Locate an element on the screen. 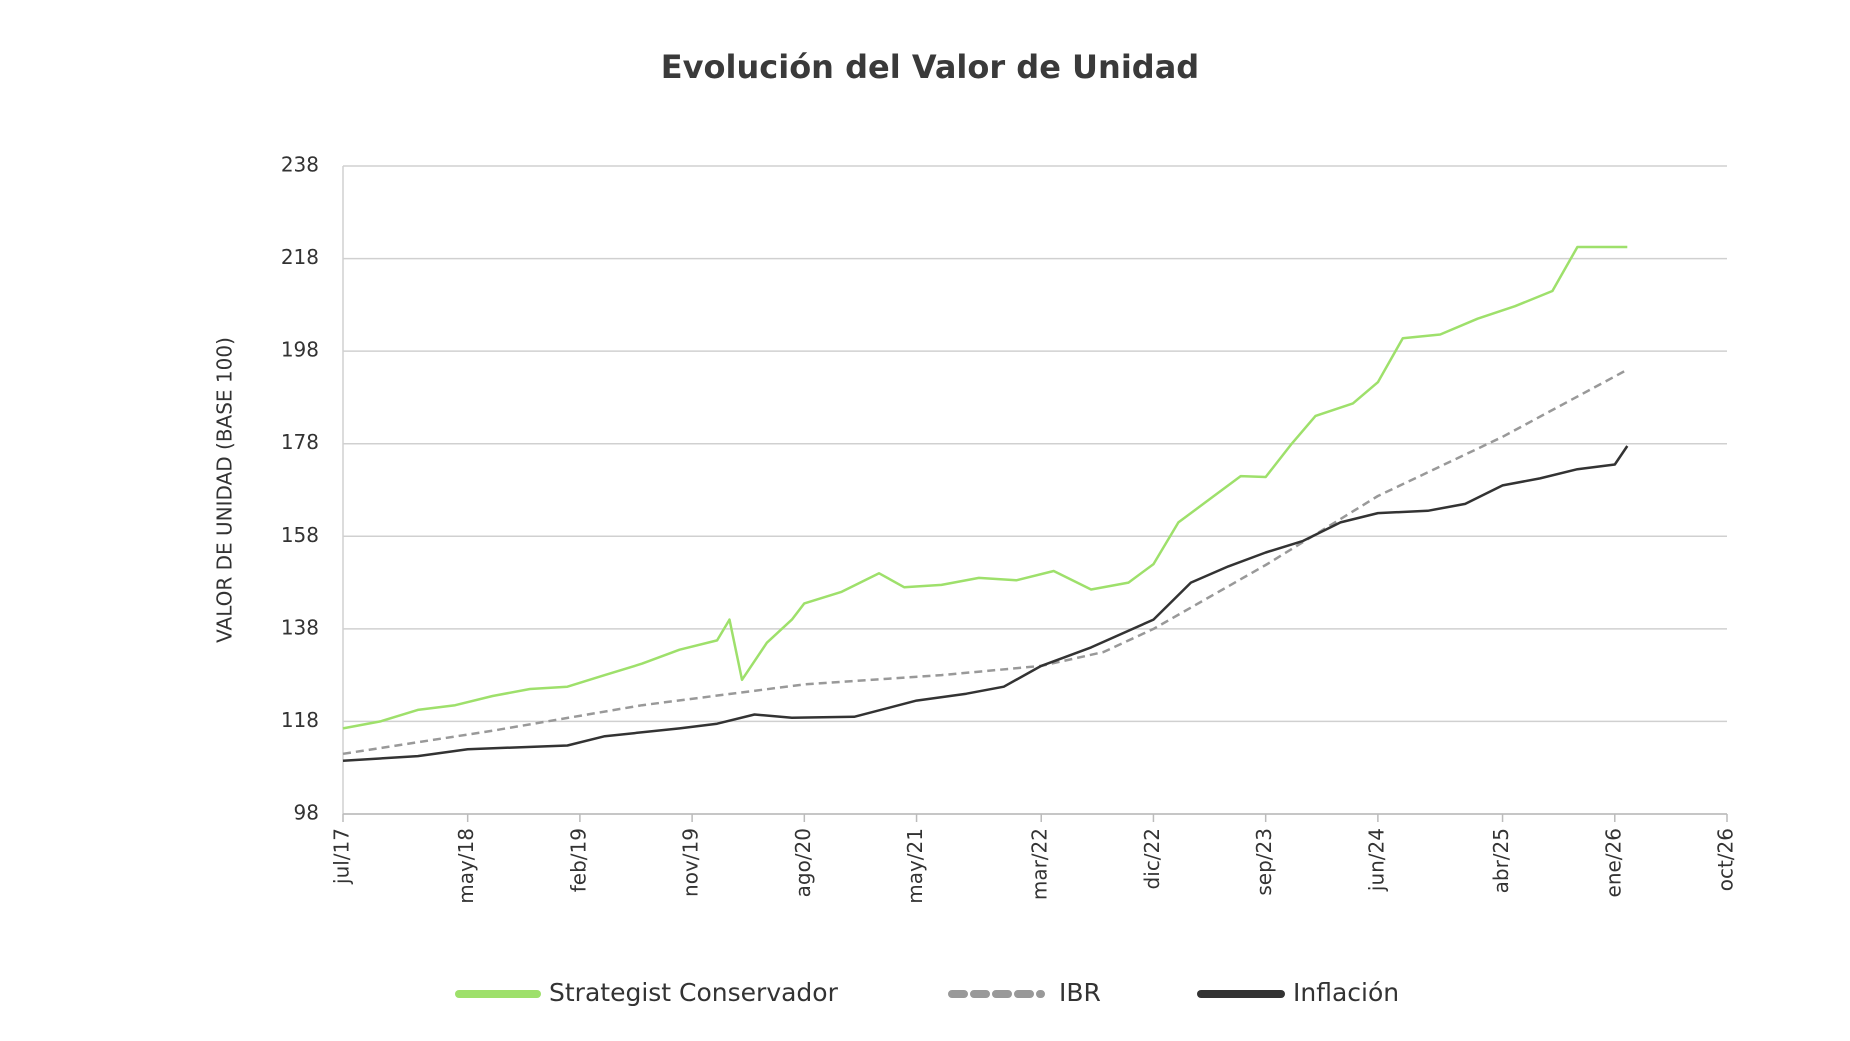  x-tick-label: nov/19 is located at coordinates (691, 862).